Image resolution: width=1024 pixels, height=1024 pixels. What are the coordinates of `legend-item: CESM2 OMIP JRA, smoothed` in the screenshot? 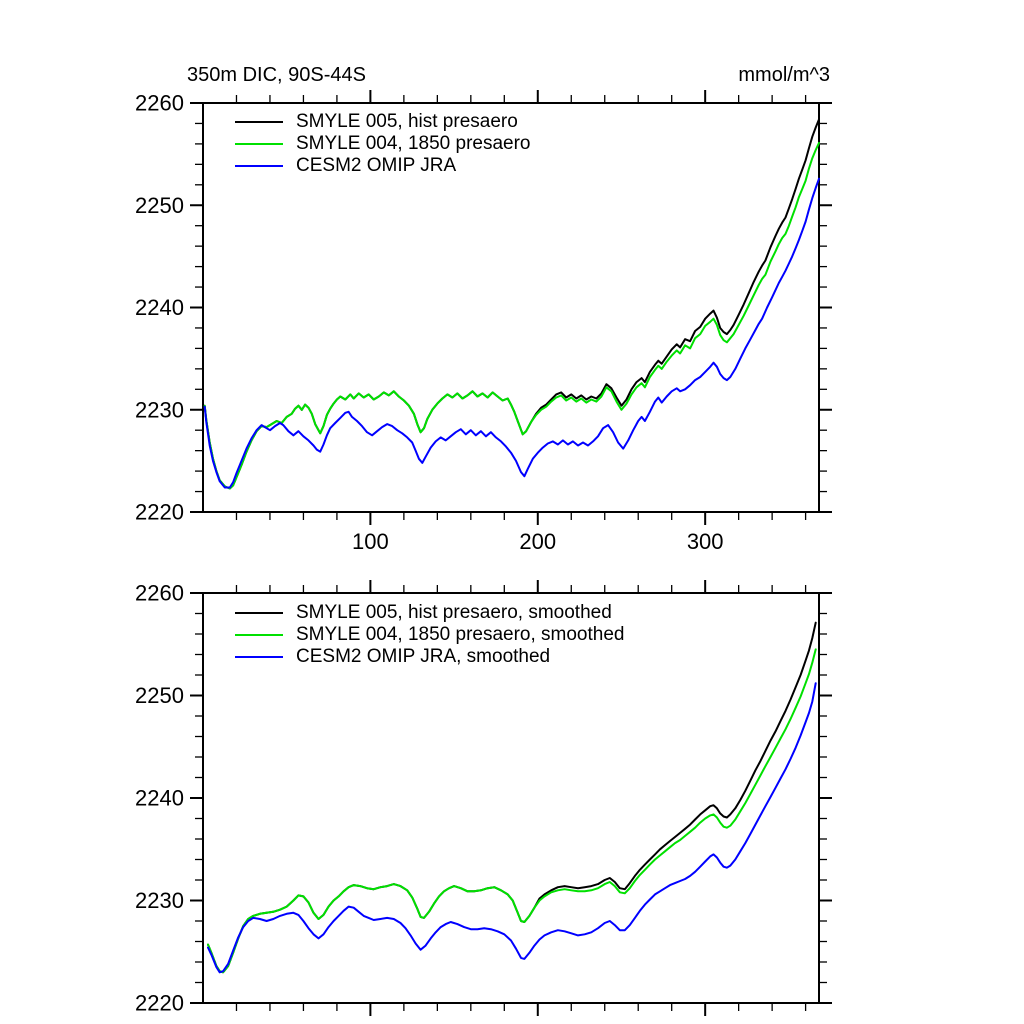 It's located at (429, 657).